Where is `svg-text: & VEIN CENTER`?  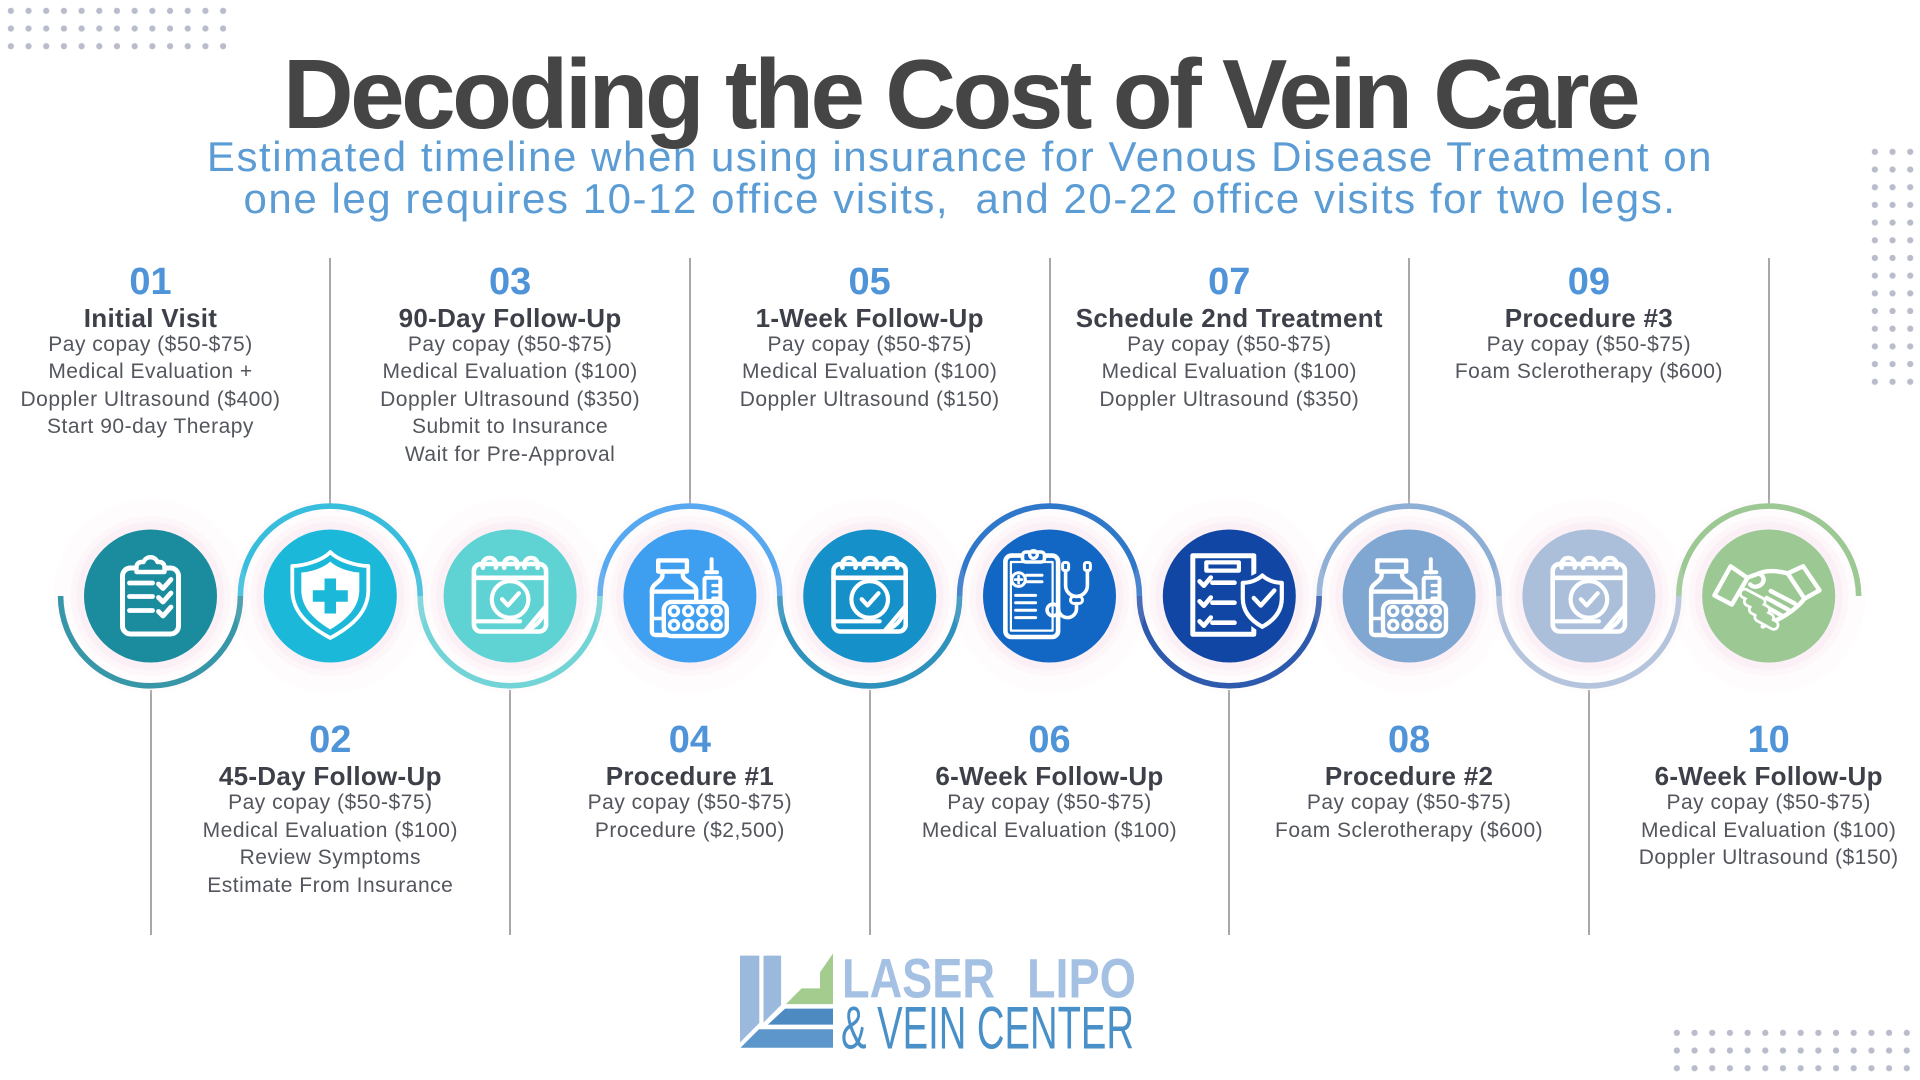 svg-text: & VEIN CENTER is located at coordinates (987, 1027).